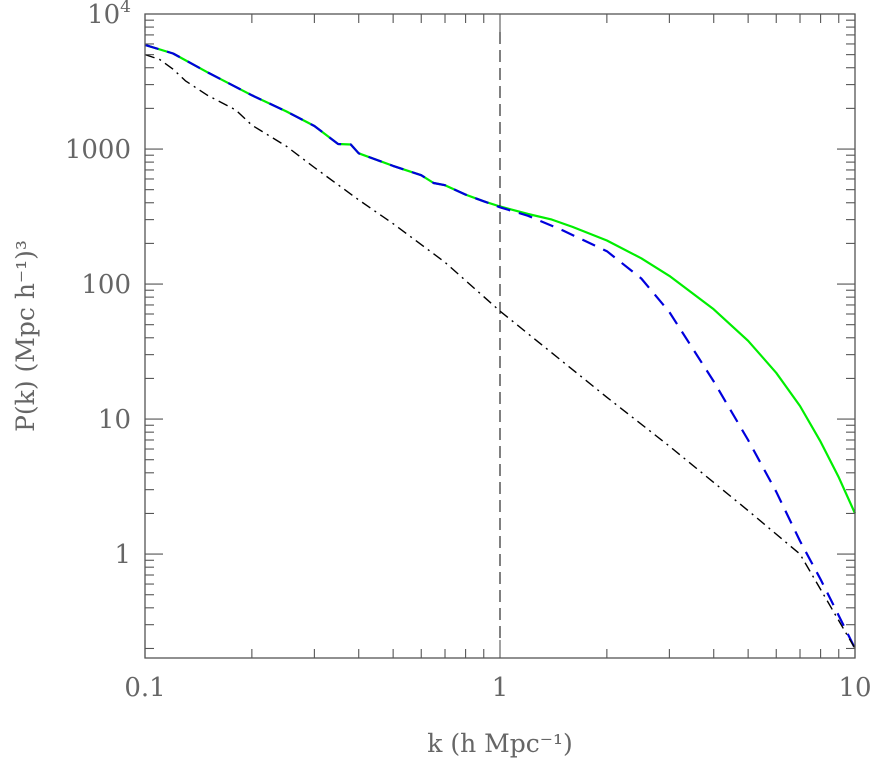 The width and height of the screenshot is (885, 770). Describe the element at coordinates (500, 688) in the screenshot. I see `x-tick-label: 1` at that location.